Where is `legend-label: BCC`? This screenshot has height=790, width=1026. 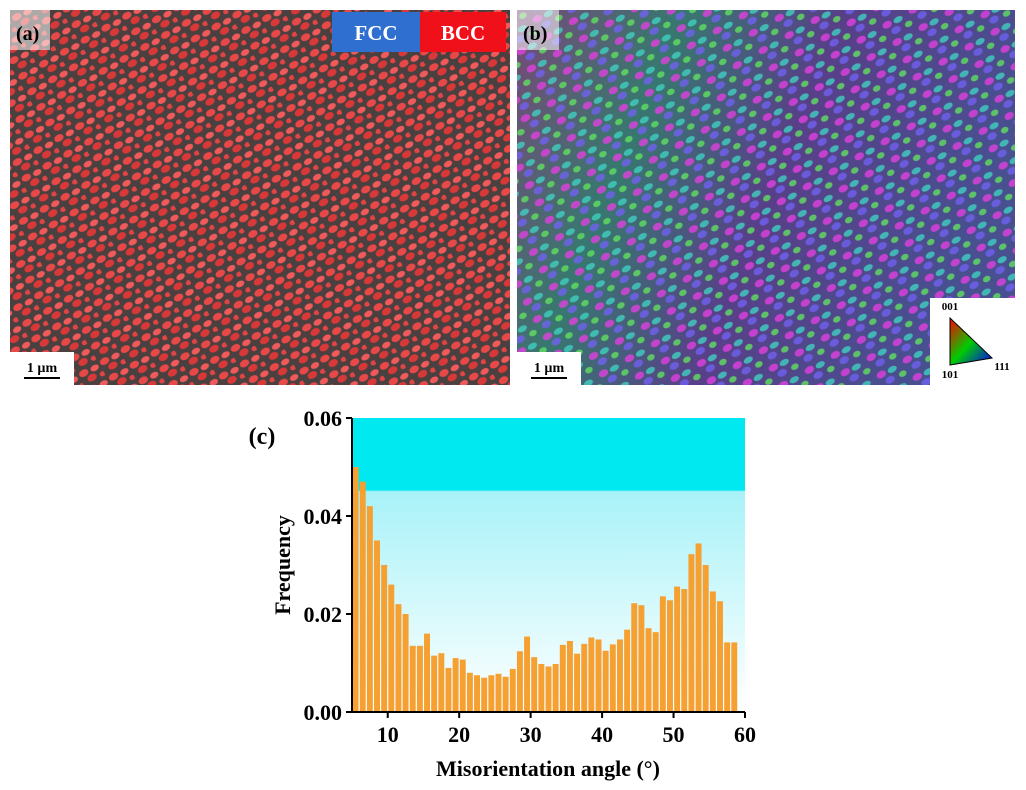 legend-label: BCC is located at coordinates (463, 33).